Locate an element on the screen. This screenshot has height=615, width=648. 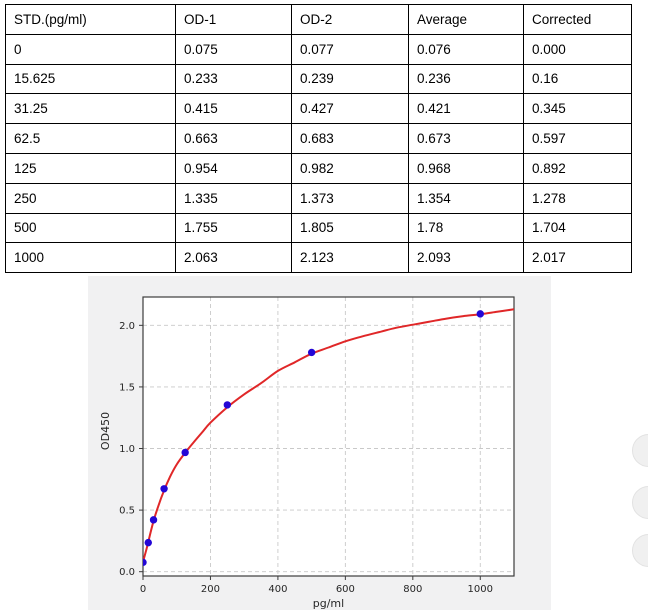
table-cell: 31.25 is located at coordinates (90, 109).